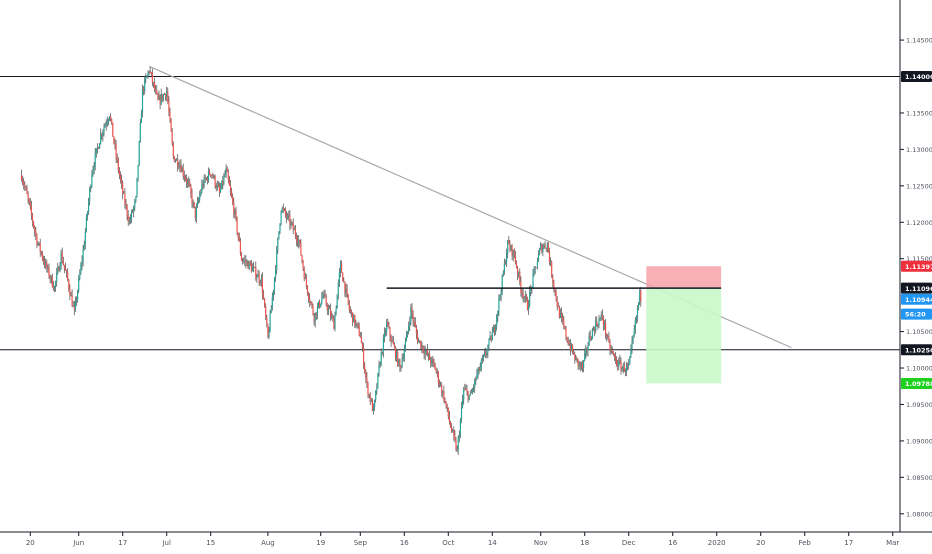 The image size is (932, 554). Describe the element at coordinates (554, 325) in the screenshot. I see `drawing-tools` at that location.